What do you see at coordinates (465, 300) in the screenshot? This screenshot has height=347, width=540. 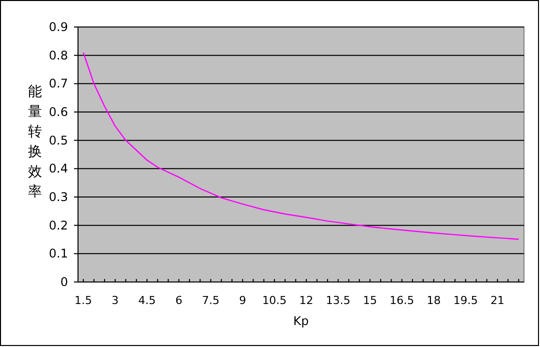 I see `x-tick-label: 19.5` at bounding box center [465, 300].